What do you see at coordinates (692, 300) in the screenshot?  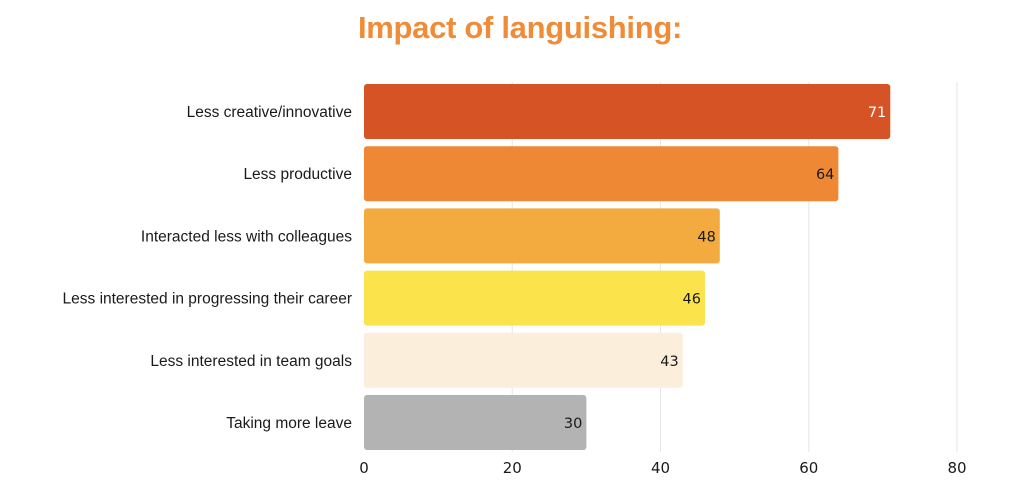 I see `value-label: 46` at bounding box center [692, 300].